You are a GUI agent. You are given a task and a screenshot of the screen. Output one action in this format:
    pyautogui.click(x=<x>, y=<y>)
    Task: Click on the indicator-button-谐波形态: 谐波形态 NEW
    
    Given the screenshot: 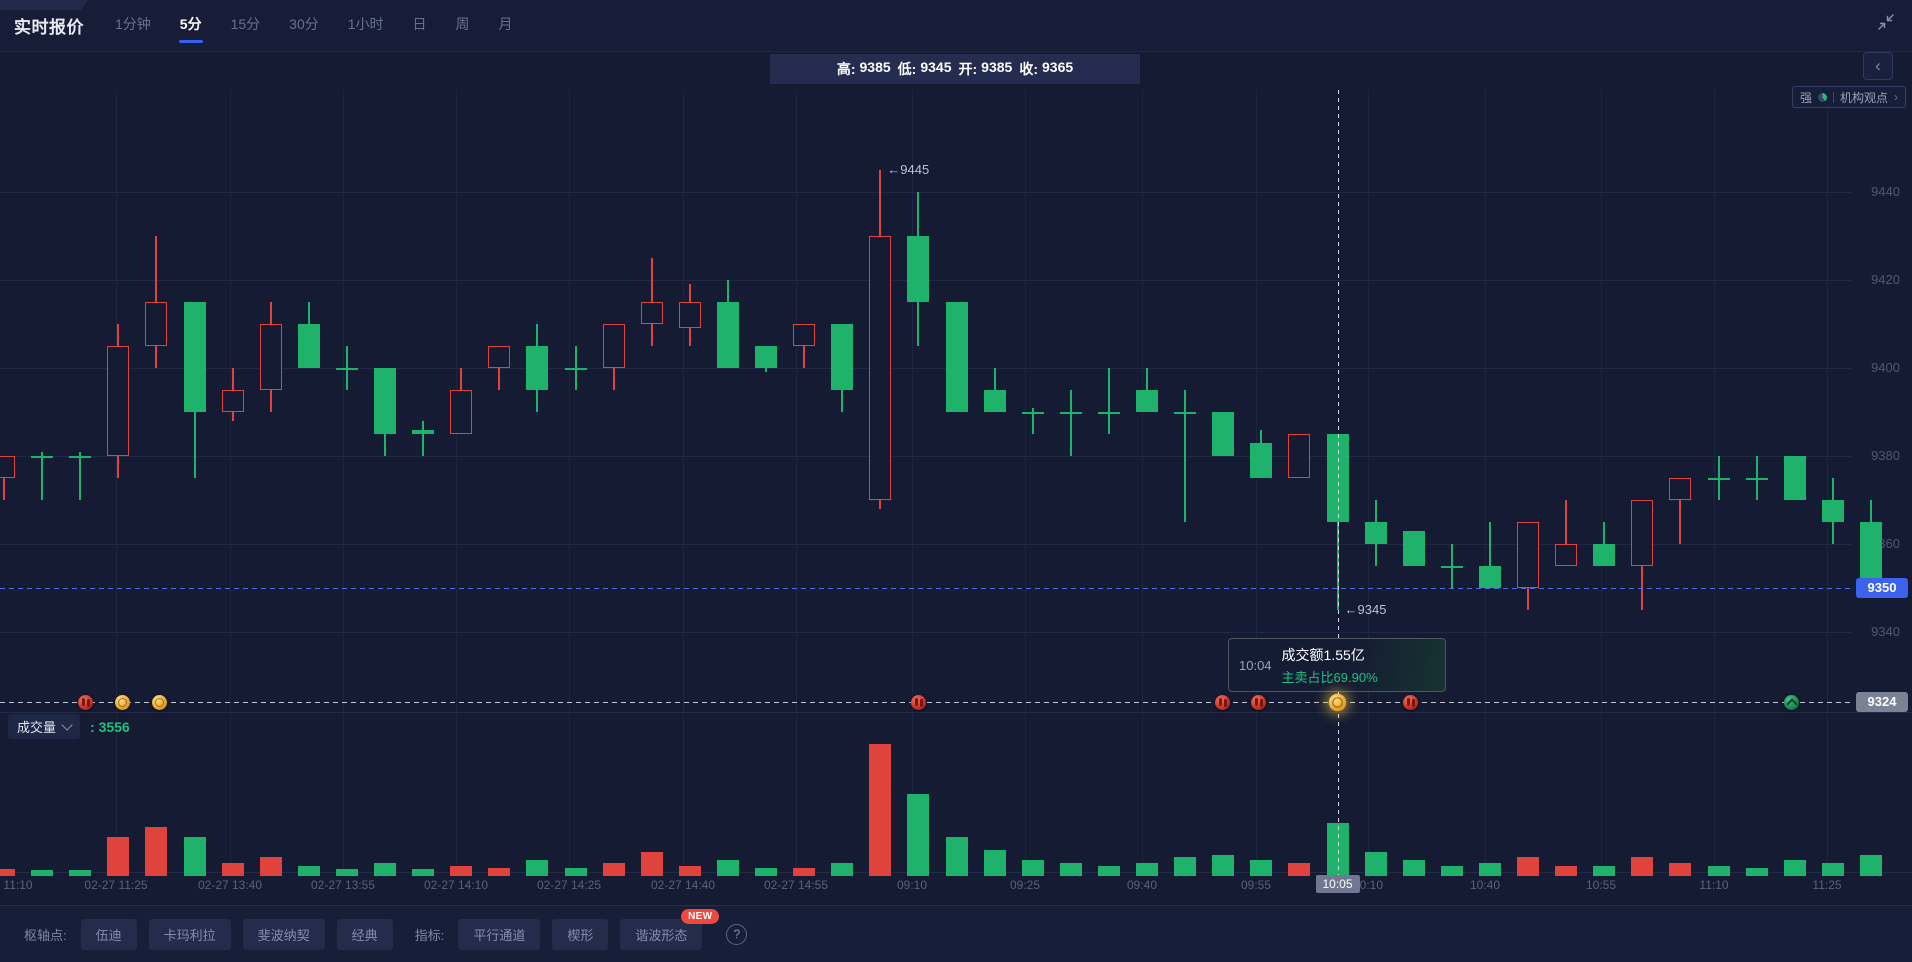 What is the action you would take?
    pyautogui.click(x=670, y=929)
    